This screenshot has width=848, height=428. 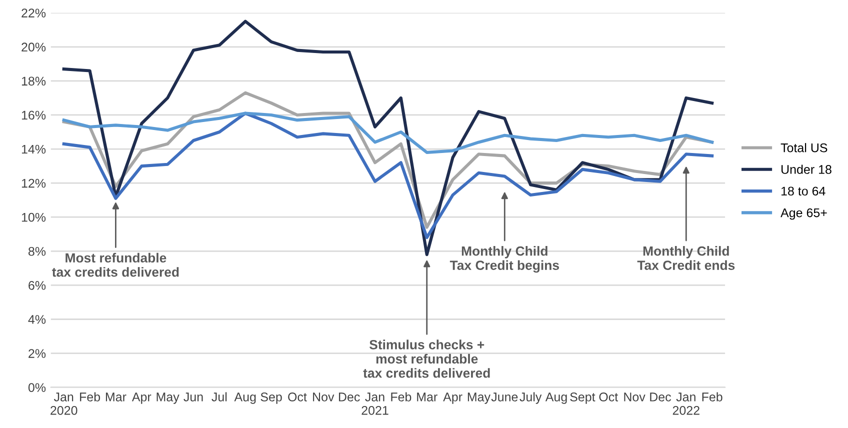 What do you see at coordinates (37, 353) in the screenshot?
I see `y-tick-label: 2%` at bounding box center [37, 353].